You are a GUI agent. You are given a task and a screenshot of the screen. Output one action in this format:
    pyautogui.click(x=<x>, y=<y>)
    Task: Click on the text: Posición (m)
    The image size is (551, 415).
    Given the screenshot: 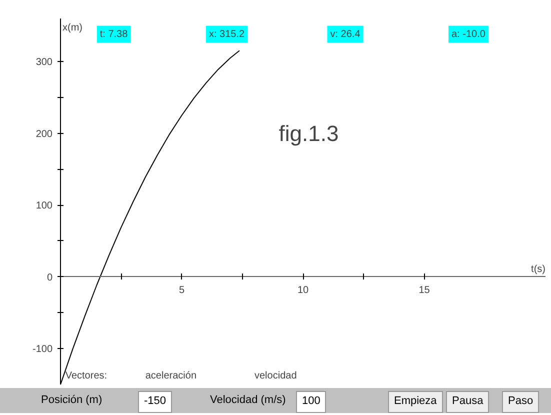 What is the action you would take?
    pyautogui.click(x=72, y=400)
    